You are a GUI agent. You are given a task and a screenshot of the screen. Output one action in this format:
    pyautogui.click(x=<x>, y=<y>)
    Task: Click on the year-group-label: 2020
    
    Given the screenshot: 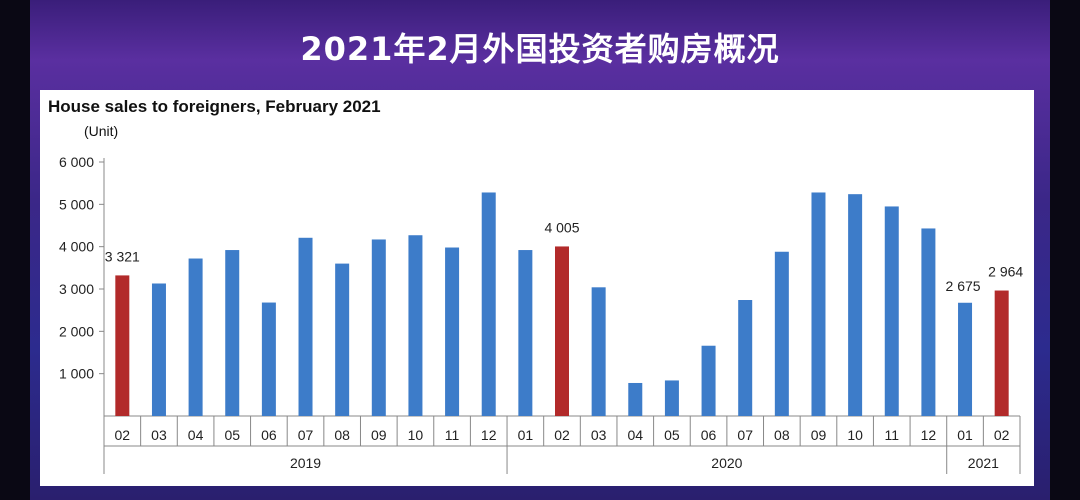 What is the action you would take?
    pyautogui.click(x=726, y=463)
    